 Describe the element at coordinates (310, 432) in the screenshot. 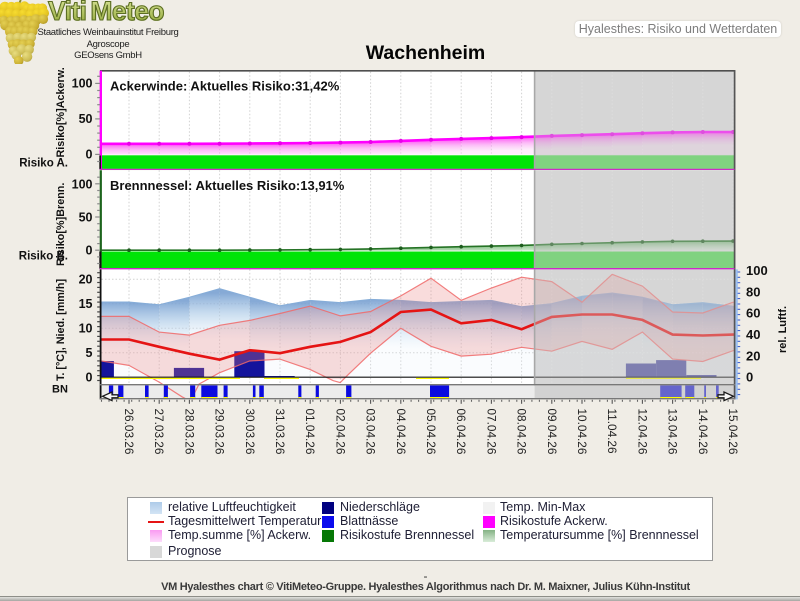

I see `svg-text: 01.04.26` at that location.